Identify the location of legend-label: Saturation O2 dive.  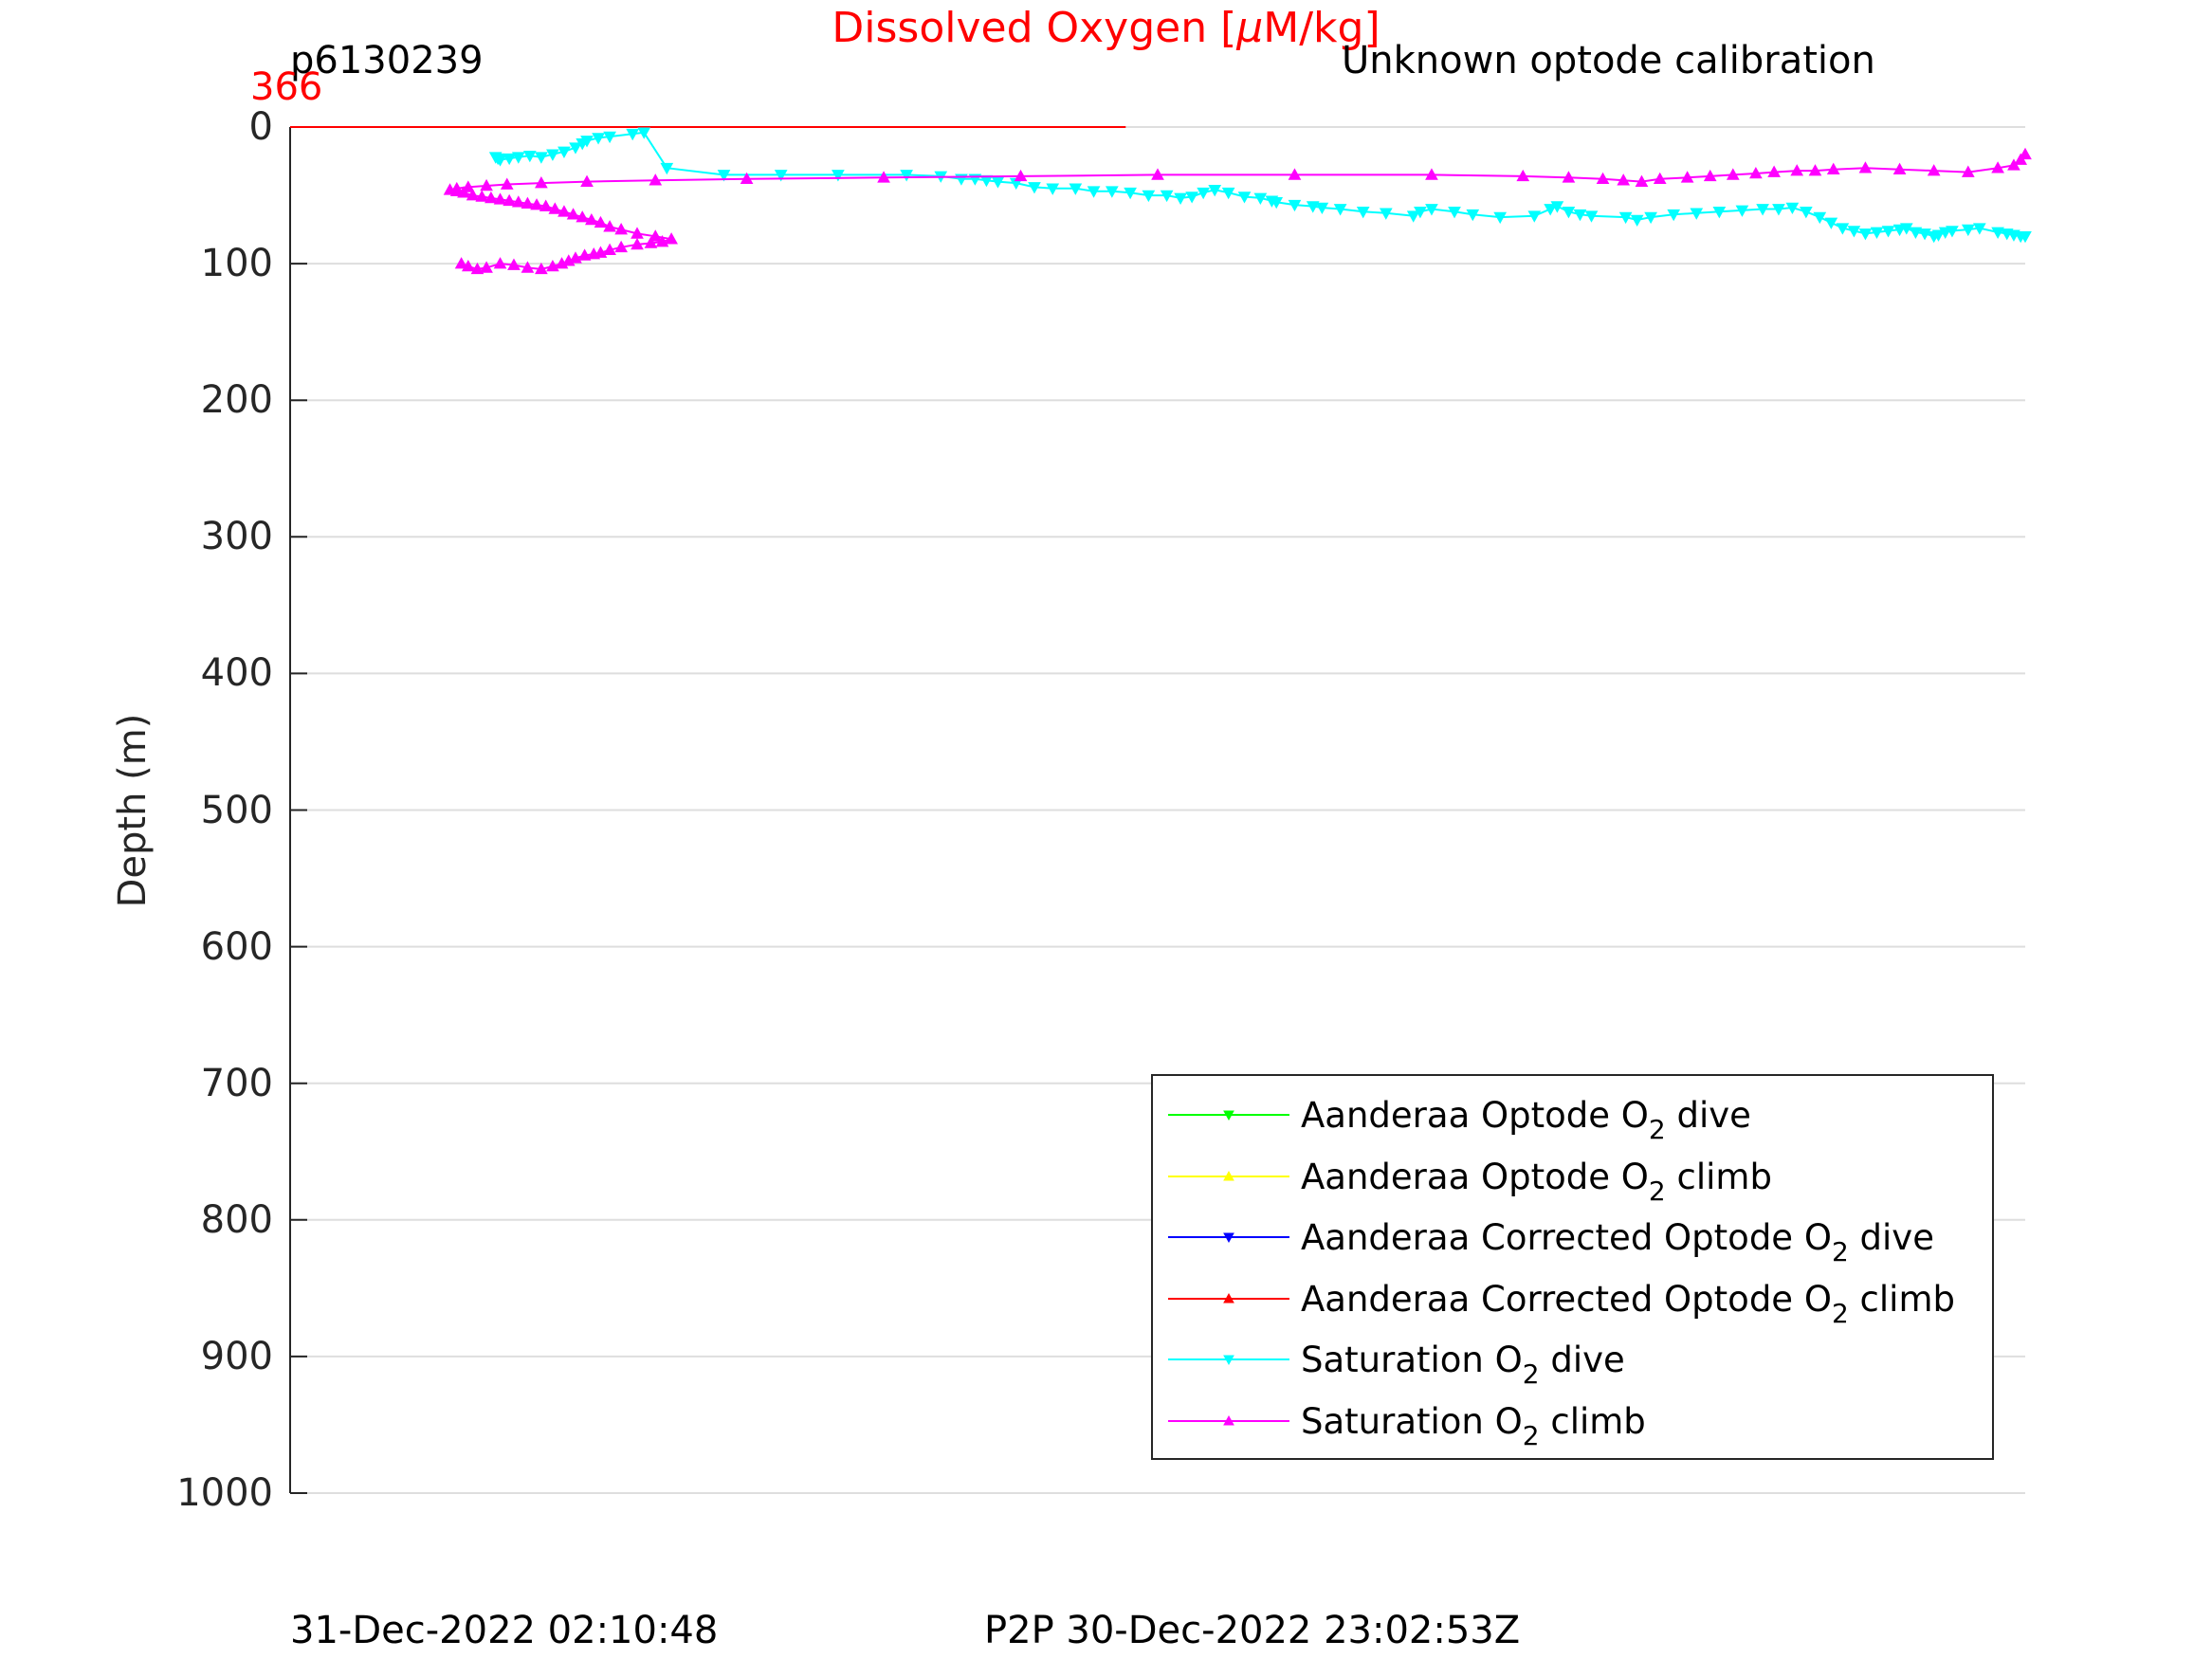
(1463, 1365).